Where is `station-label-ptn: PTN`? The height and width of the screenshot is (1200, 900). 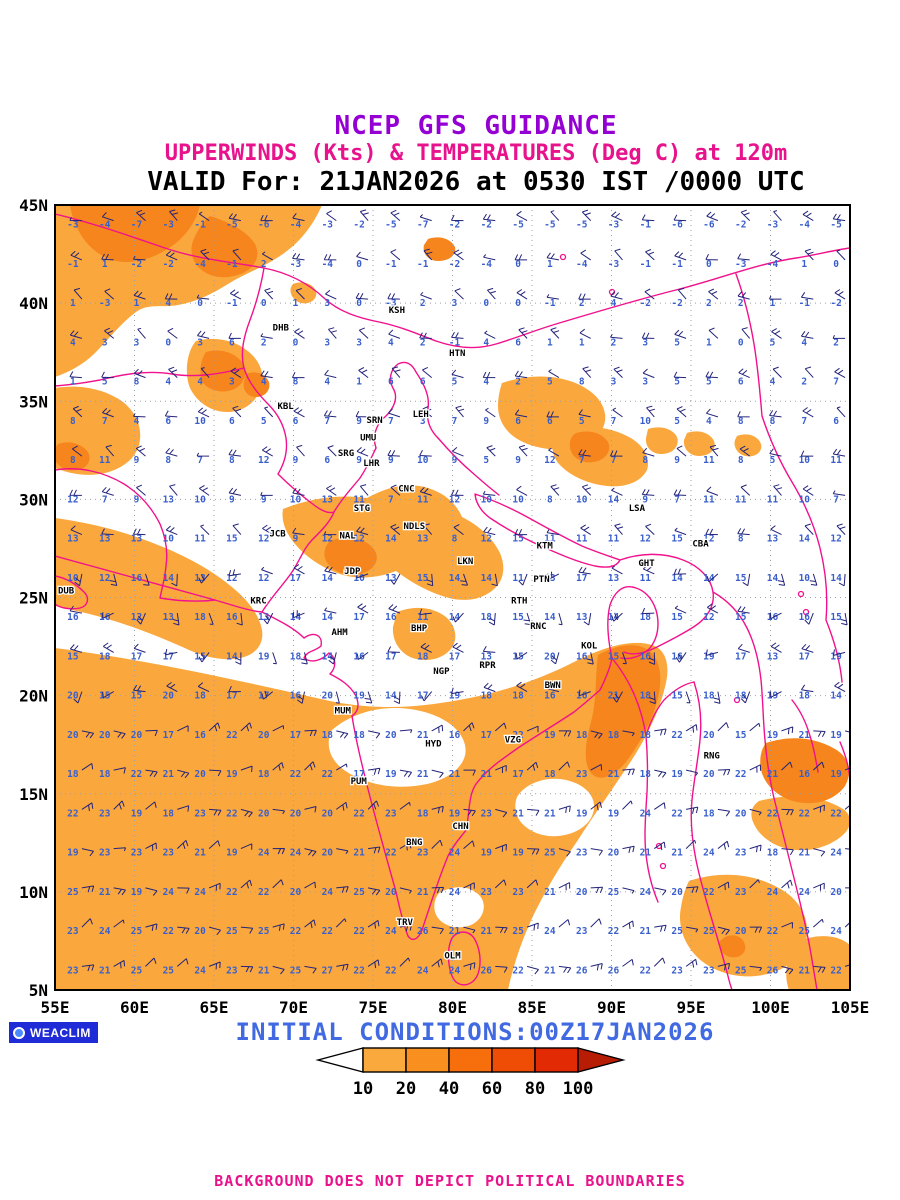 station-label-ptn: PTN is located at coordinates (541, 580).